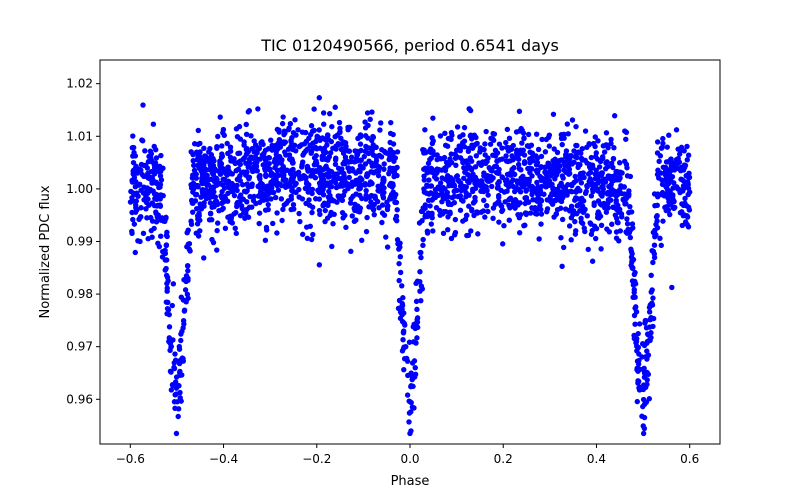 This screenshot has height=500, width=800. Describe the element at coordinates (79, 294) in the screenshot. I see `y-tick-label: 0.98` at that location.